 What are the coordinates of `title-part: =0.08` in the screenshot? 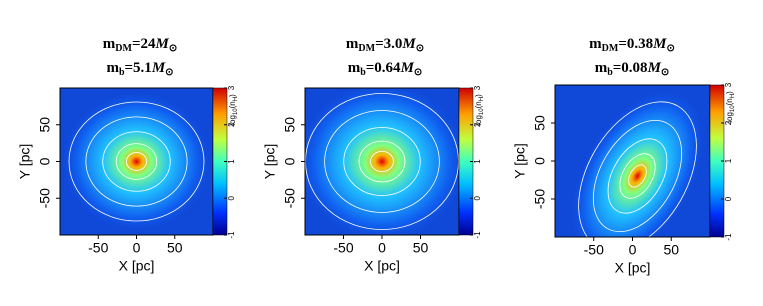 It's located at (630, 68).